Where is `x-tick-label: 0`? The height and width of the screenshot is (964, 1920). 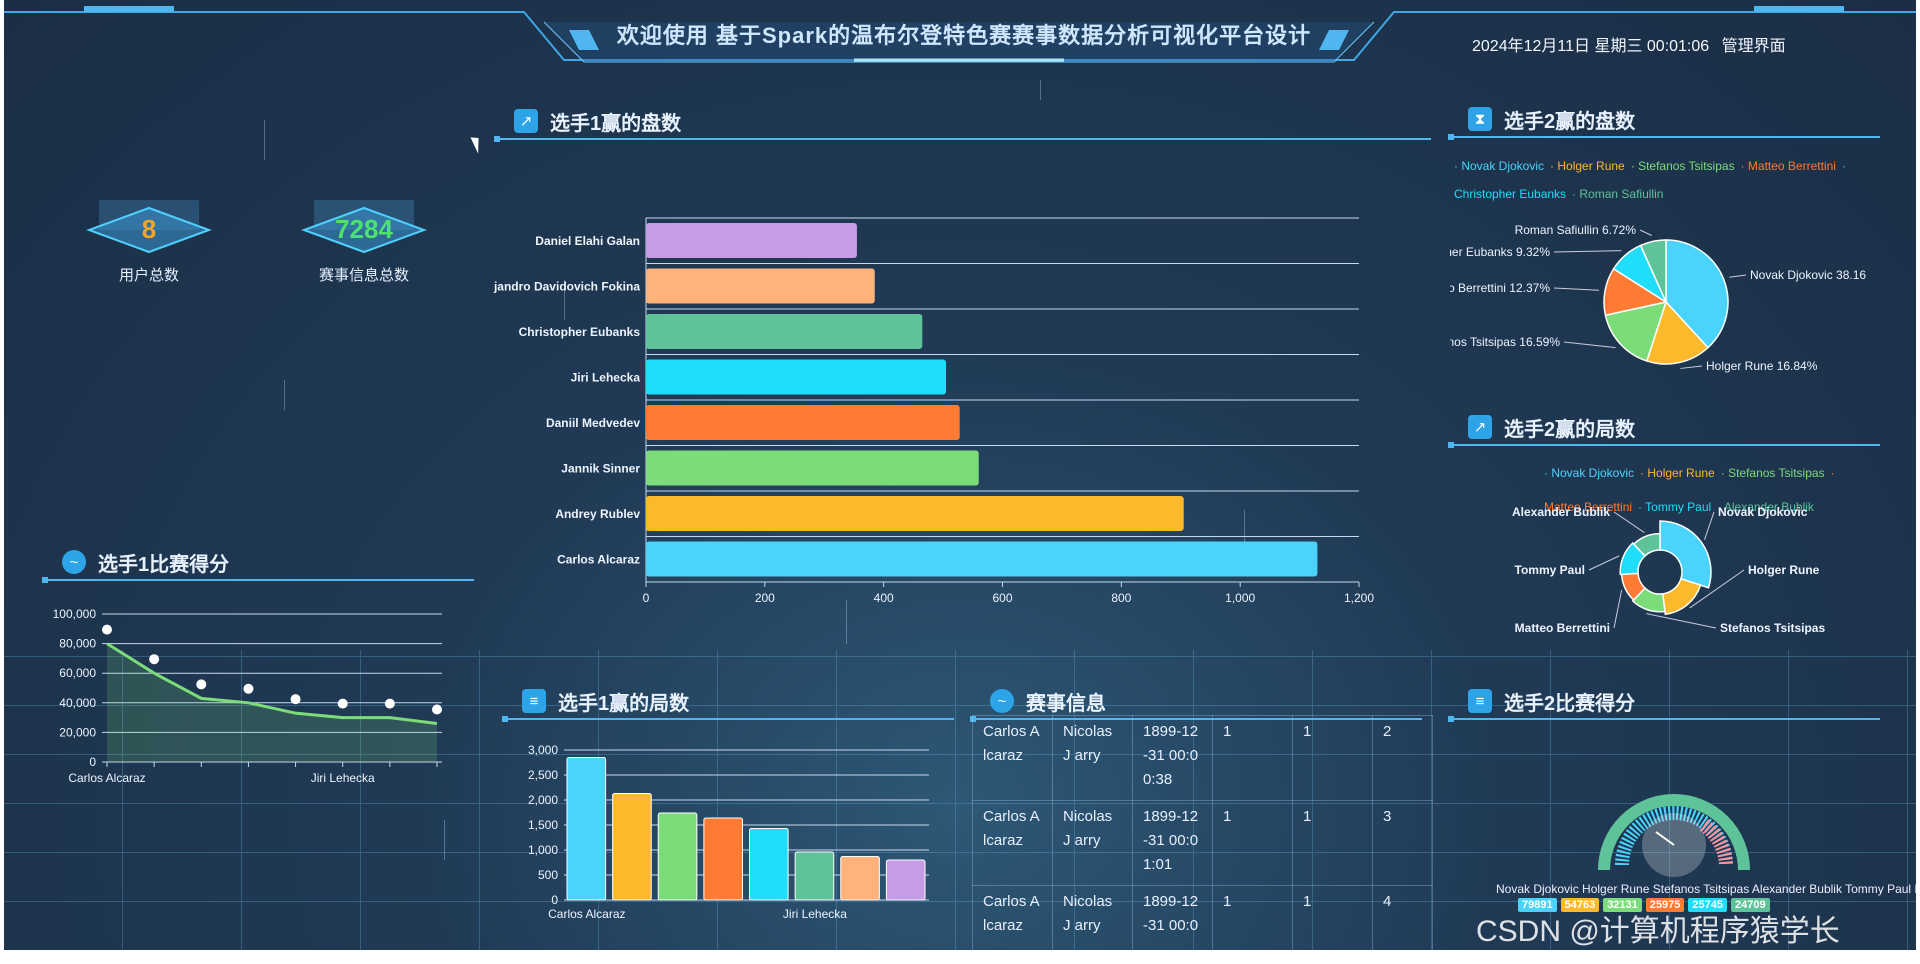 x-tick-label: 0 is located at coordinates (646, 598).